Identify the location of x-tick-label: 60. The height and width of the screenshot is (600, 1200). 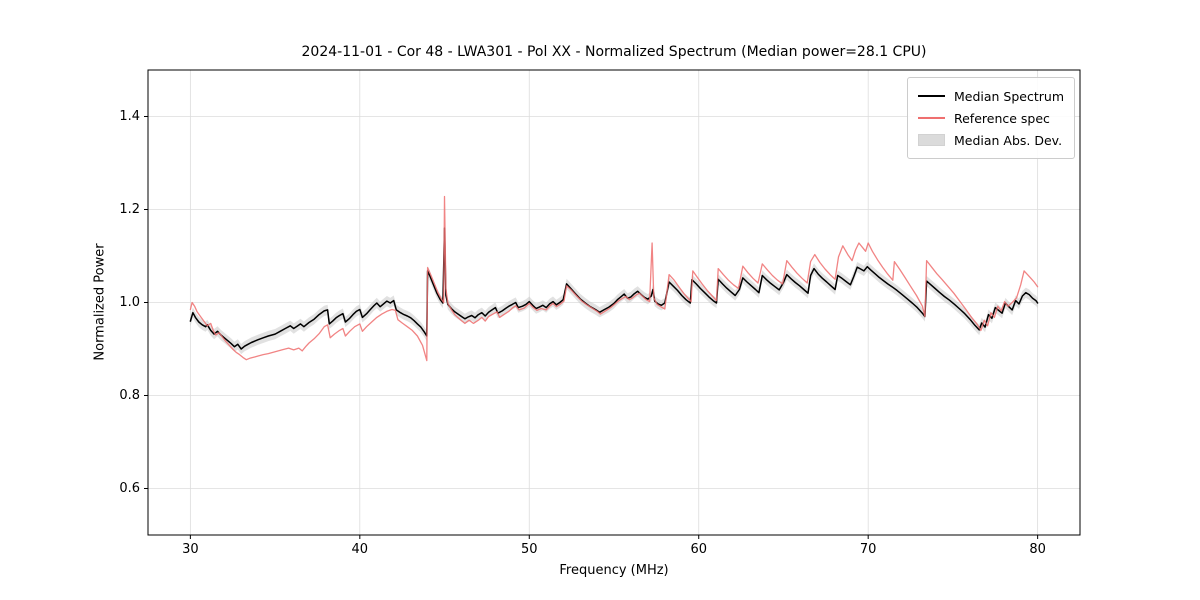
(698, 549).